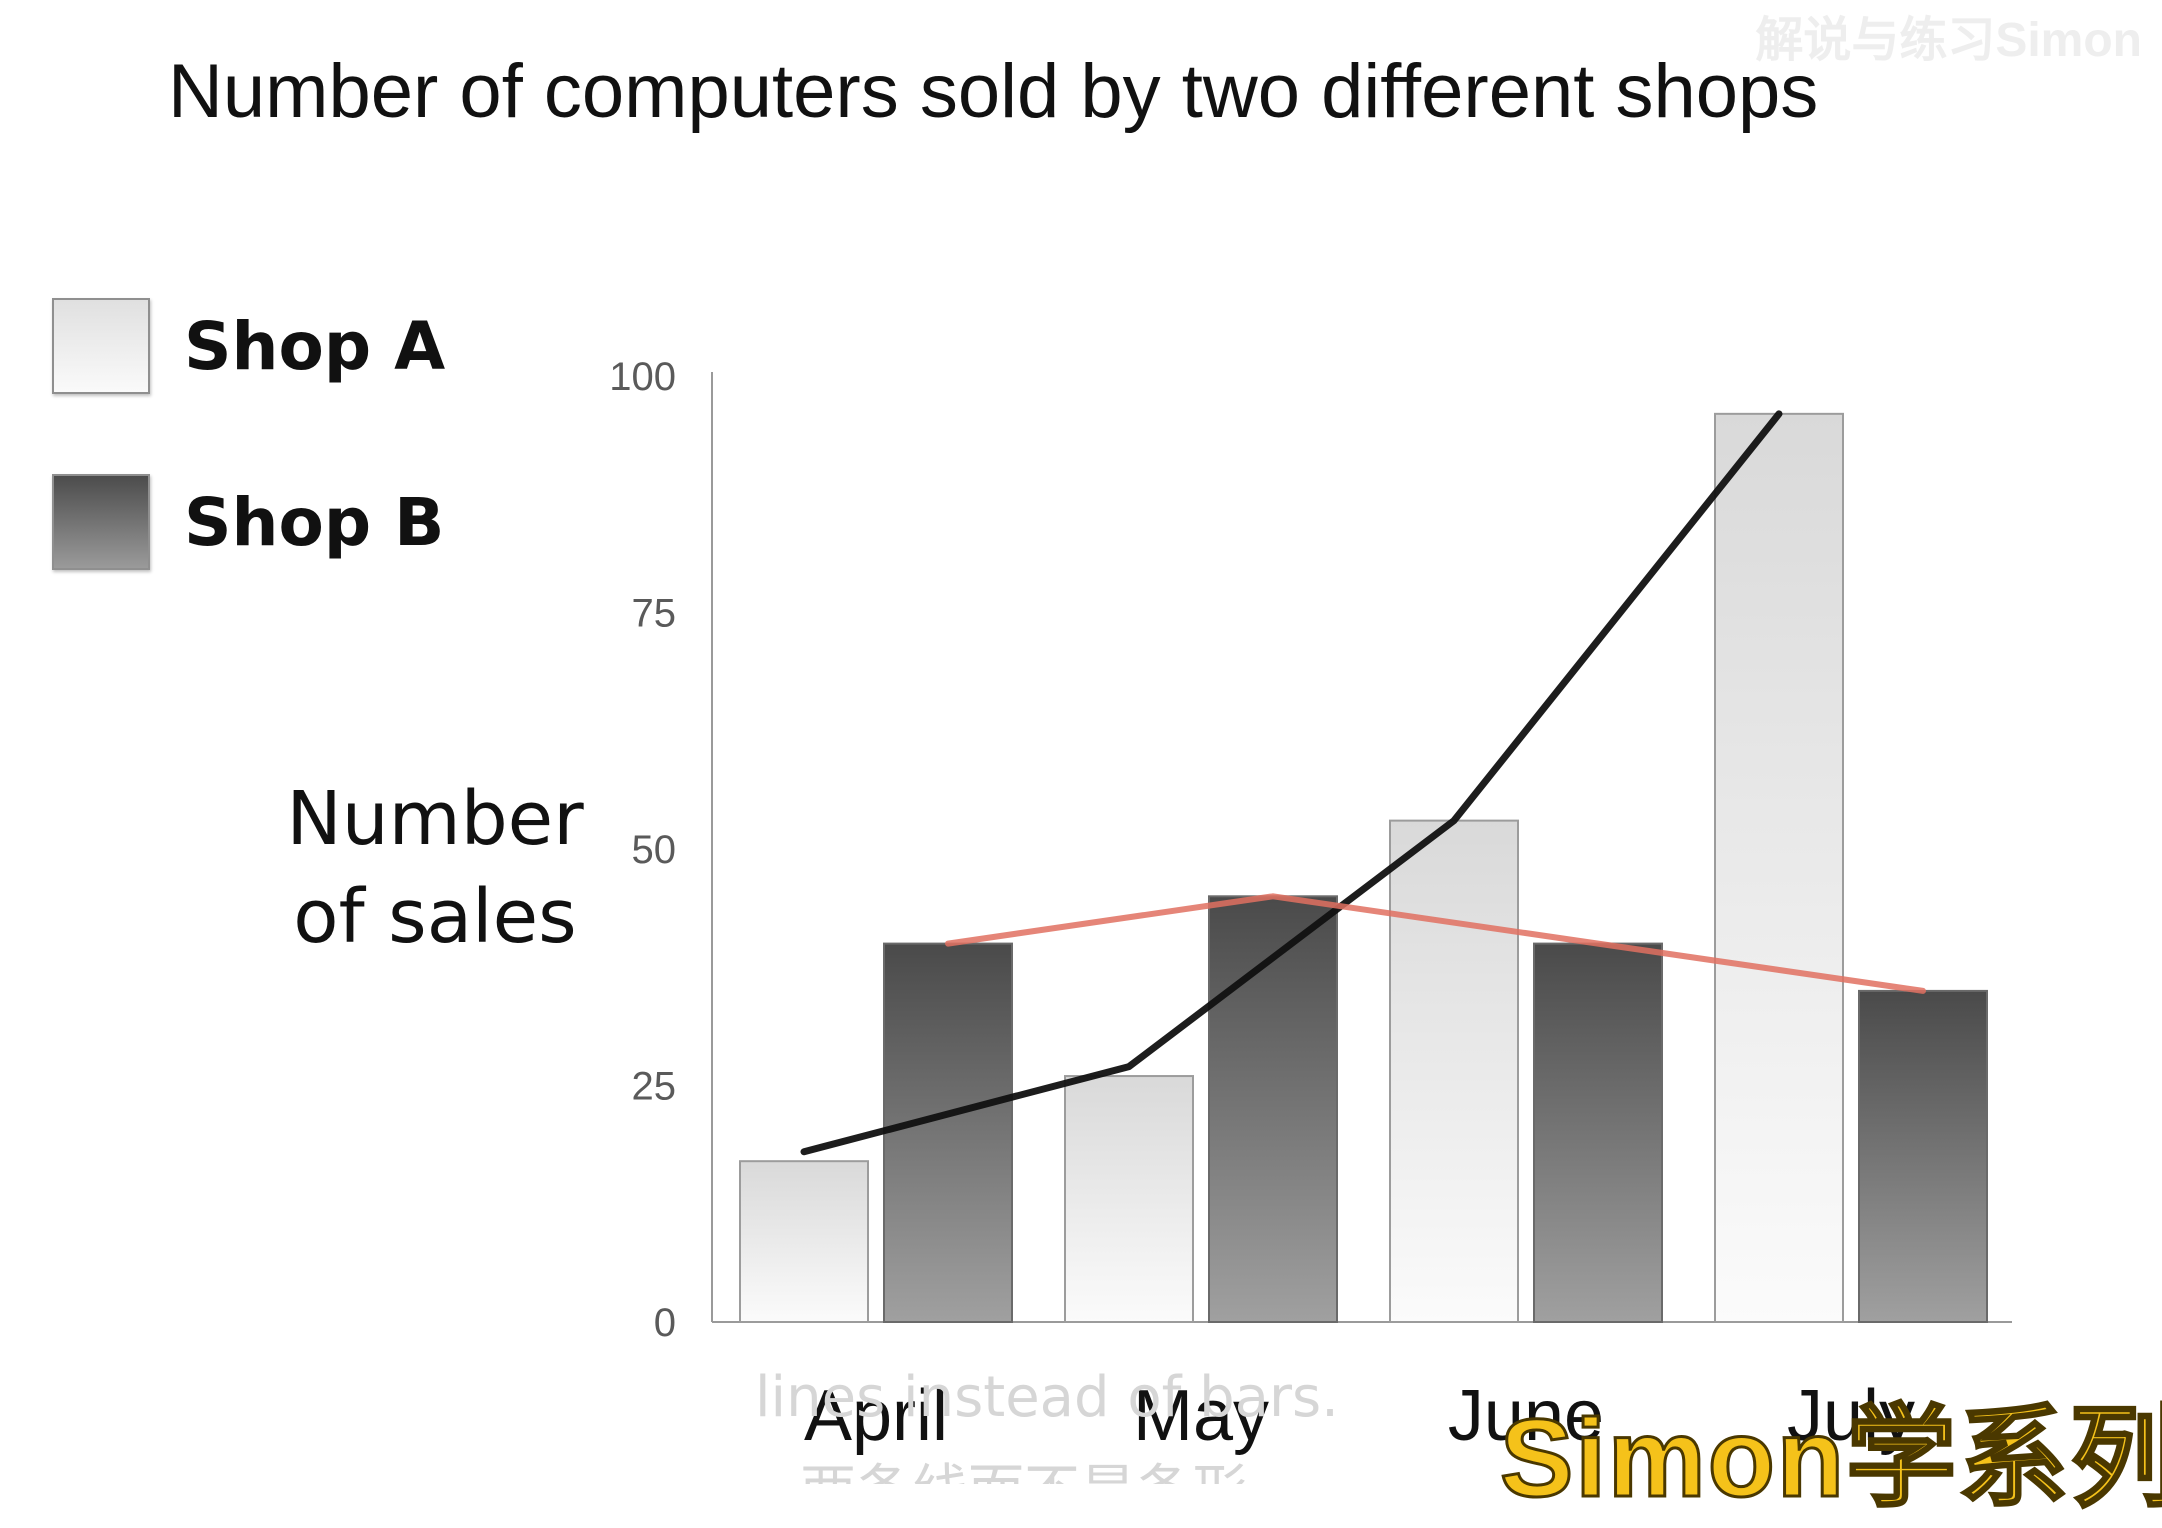 This screenshot has width=2162, height=1528. What do you see at coordinates (804, 1242) in the screenshot?
I see `bar-shop-a-april` at bounding box center [804, 1242].